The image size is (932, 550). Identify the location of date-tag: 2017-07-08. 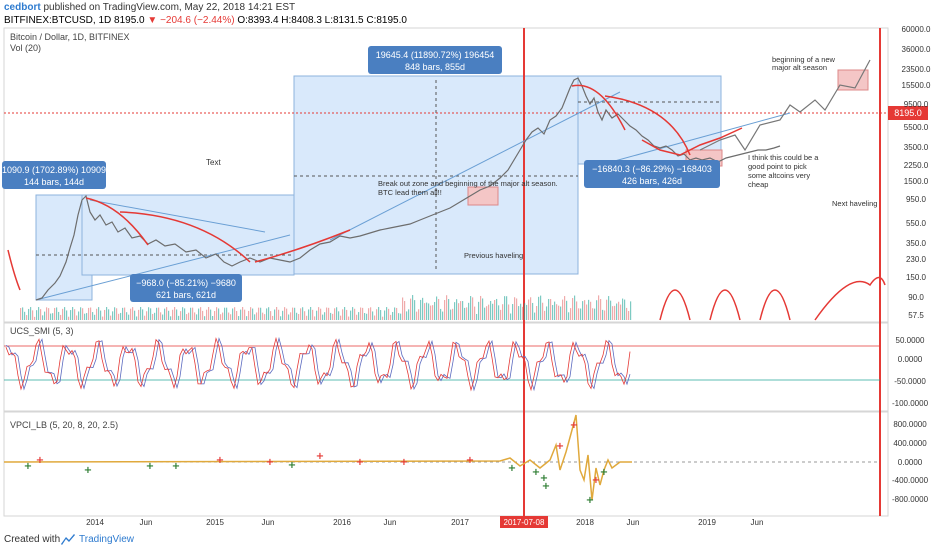
(524, 522).